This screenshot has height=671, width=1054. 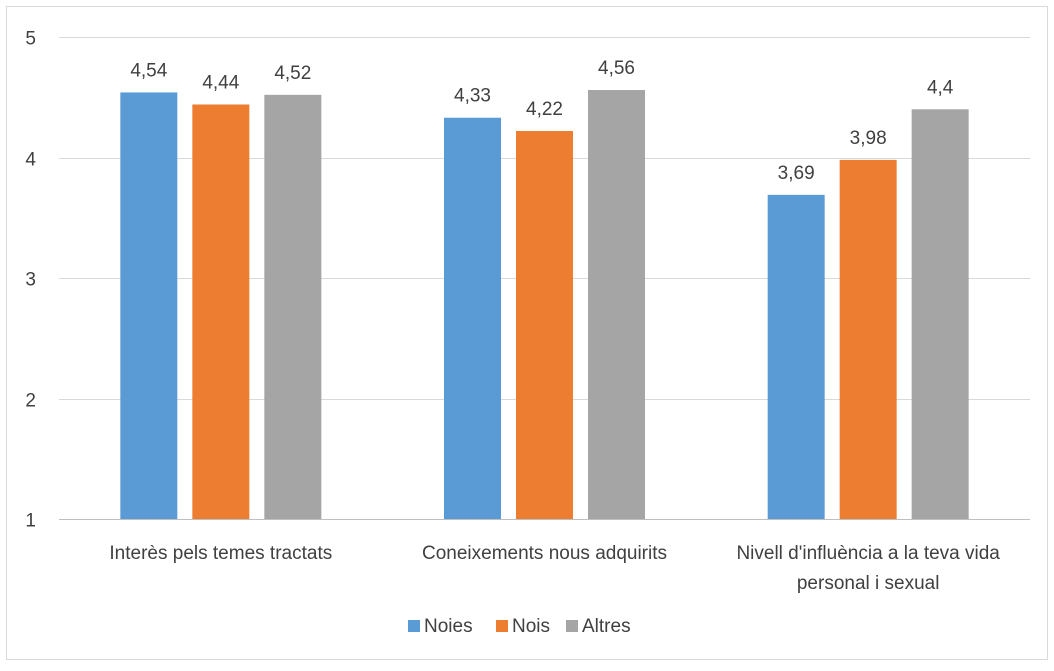 I want to click on y-tick-label: 3, so click(x=30, y=280).